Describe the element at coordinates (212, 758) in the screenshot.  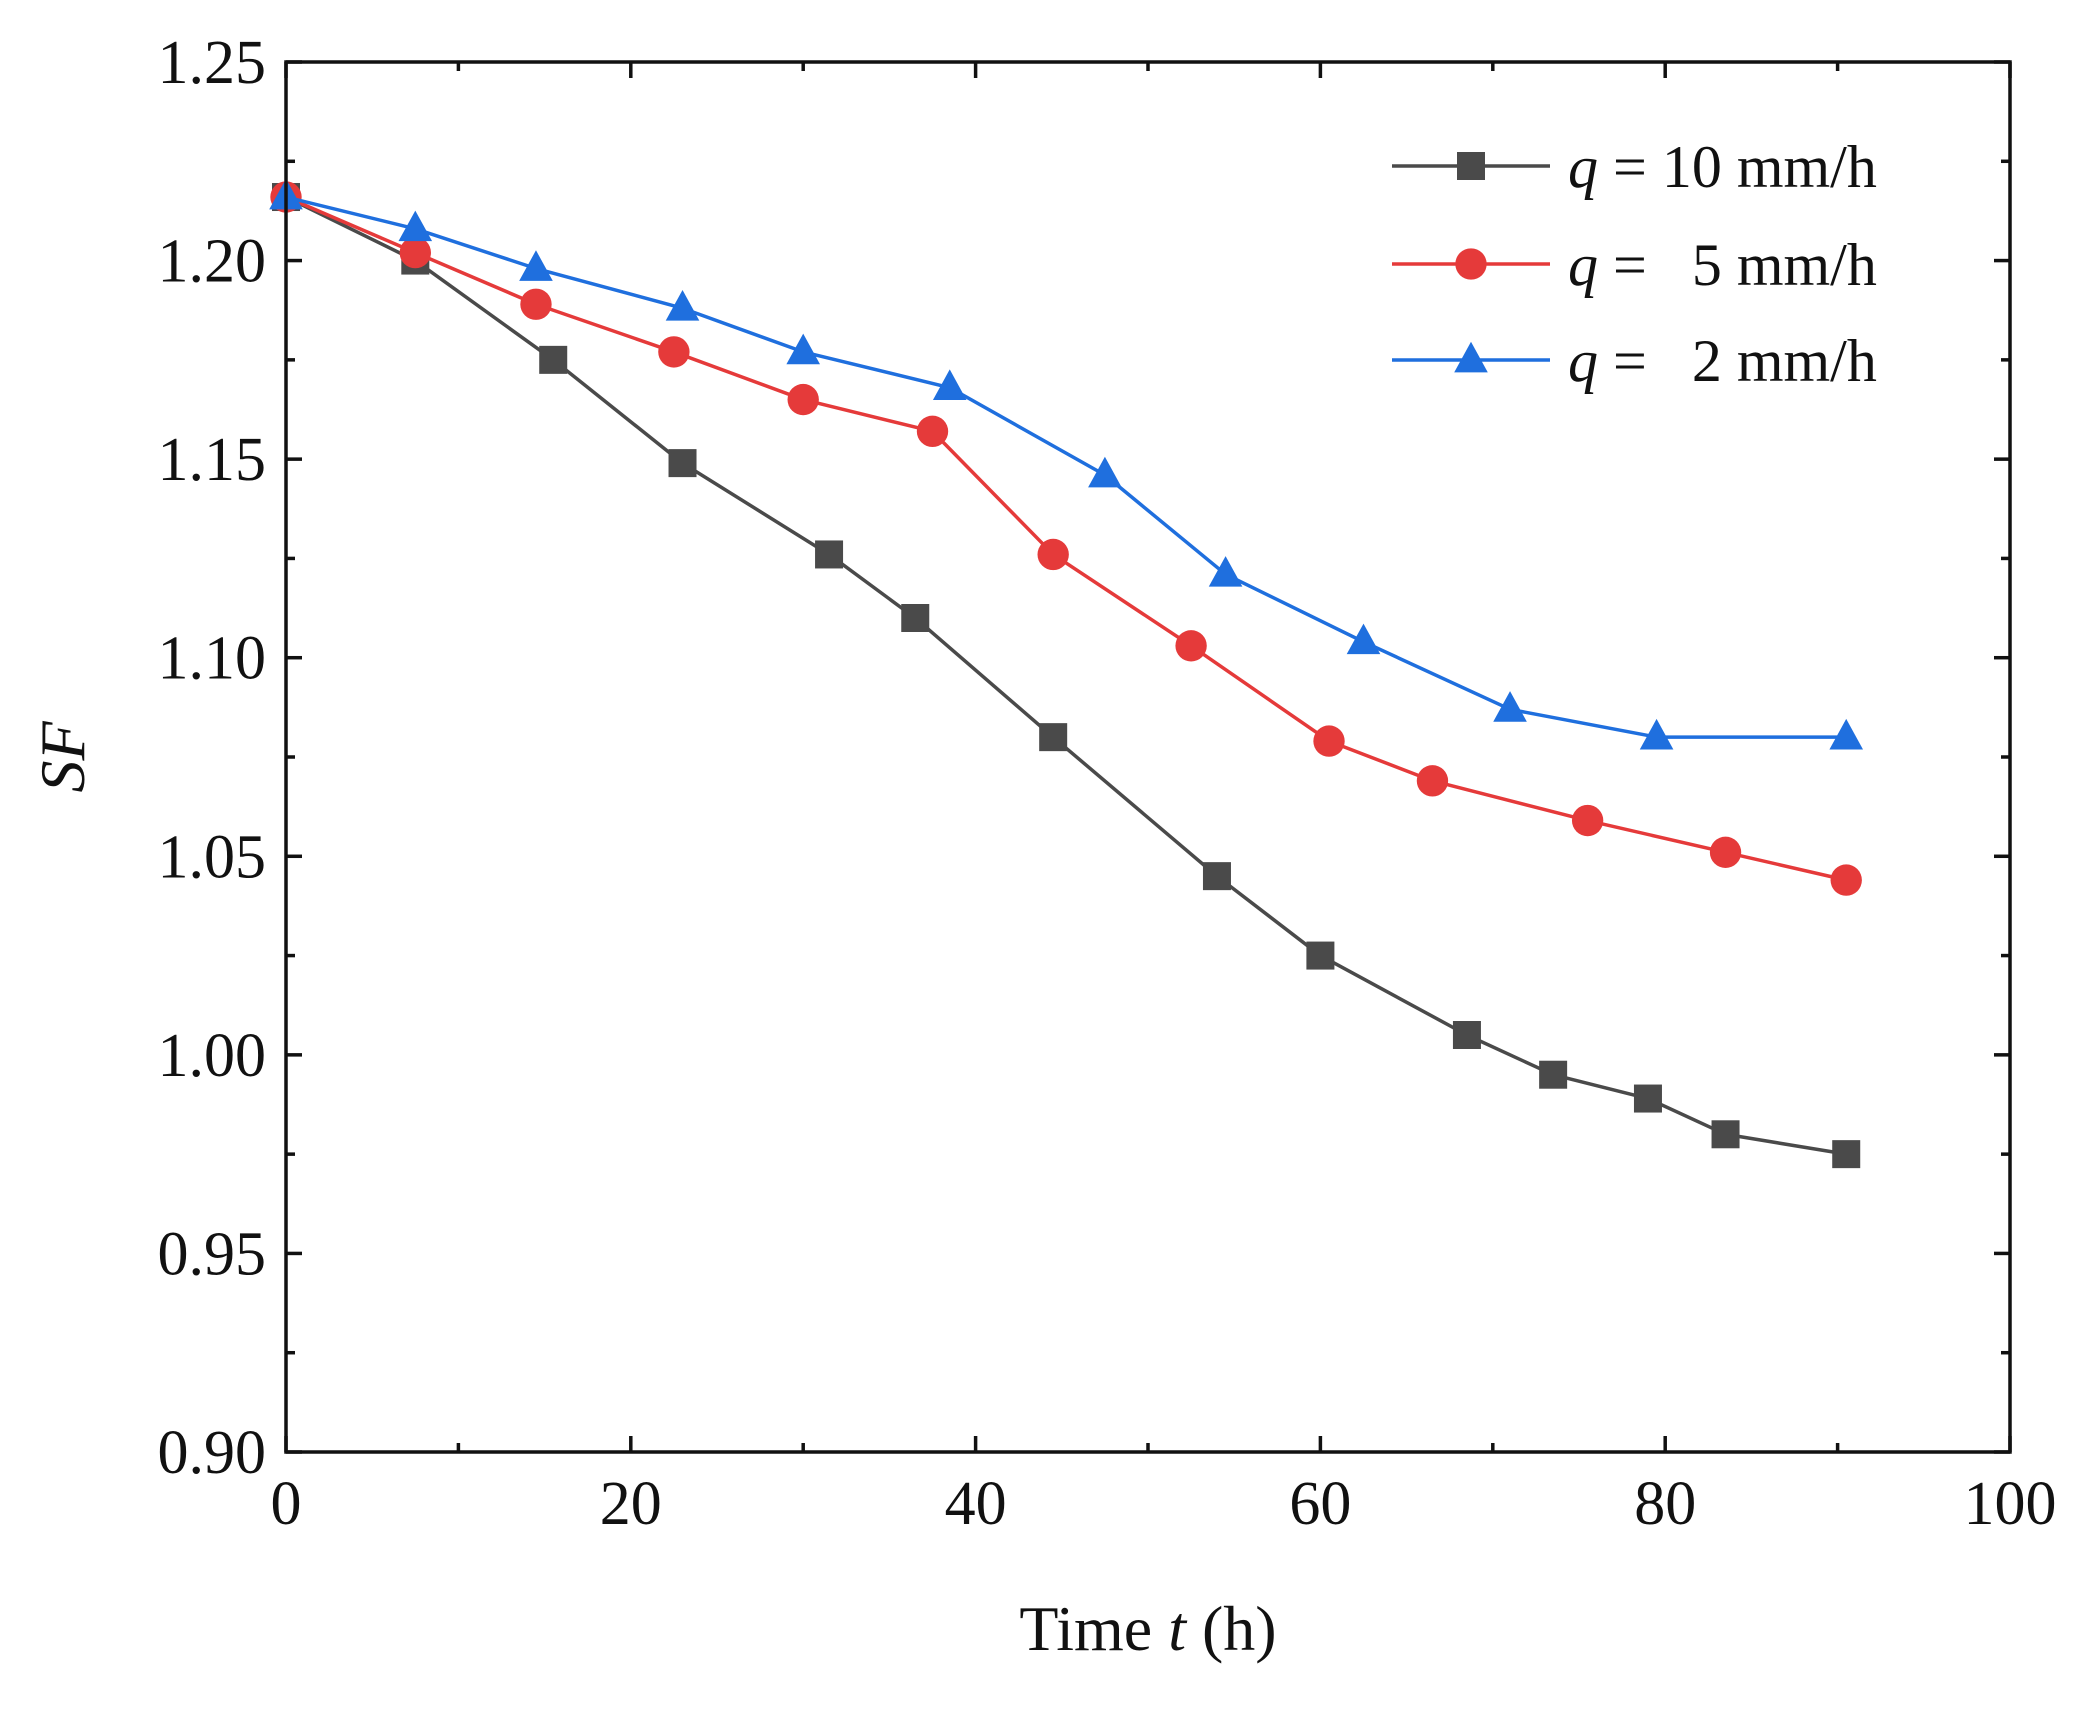
I see `y-tick-labels: 0.90 0.95 1.00 1.05 1.10 1.15 1.20 1.25` at that location.